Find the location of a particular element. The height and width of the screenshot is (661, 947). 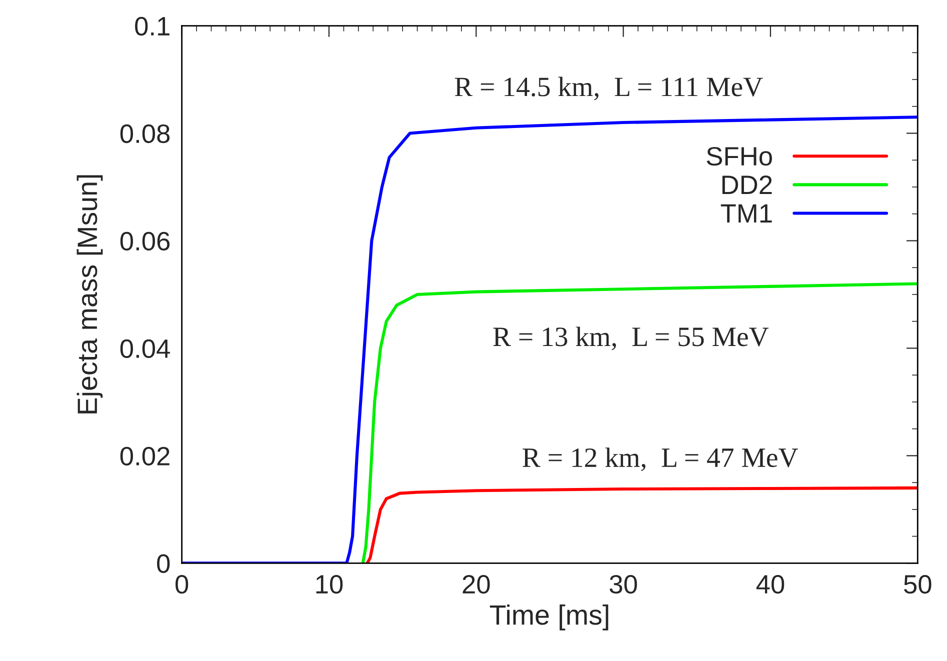

x-tick-label: 0 is located at coordinates (182, 584).